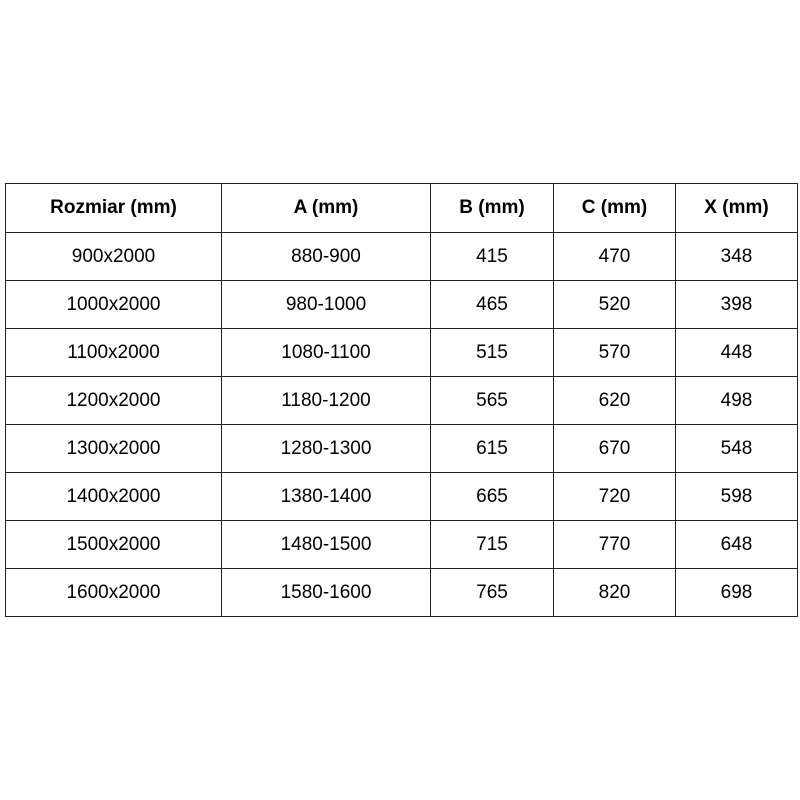 The width and height of the screenshot is (800, 800). What do you see at coordinates (736, 400) in the screenshot?
I see `table-cell: 498` at bounding box center [736, 400].